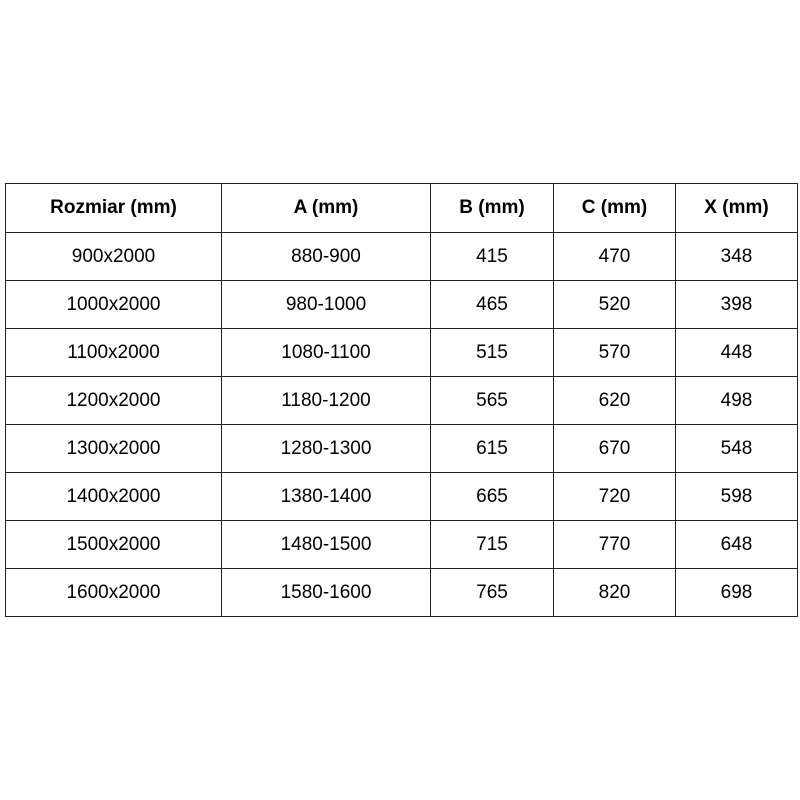 The width and height of the screenshot is (800, 800). What do you see at coordinates (736, 400) in the screenshot?
I see `table-cell: 498` at bounding box center [736, 400].